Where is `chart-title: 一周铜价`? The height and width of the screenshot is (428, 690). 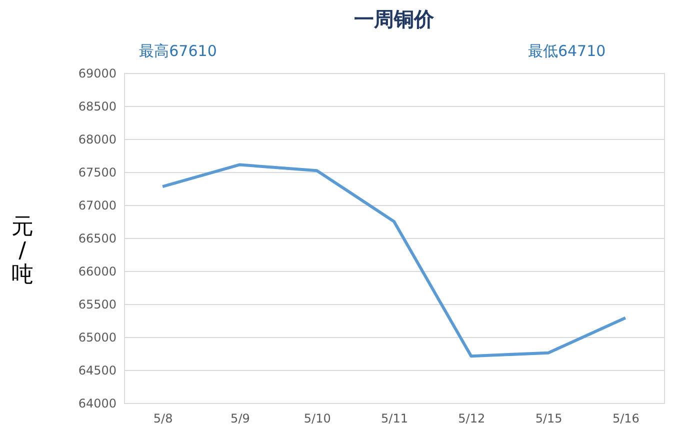
chart-title: 一周铜价 is located at coordinates (394, 19).